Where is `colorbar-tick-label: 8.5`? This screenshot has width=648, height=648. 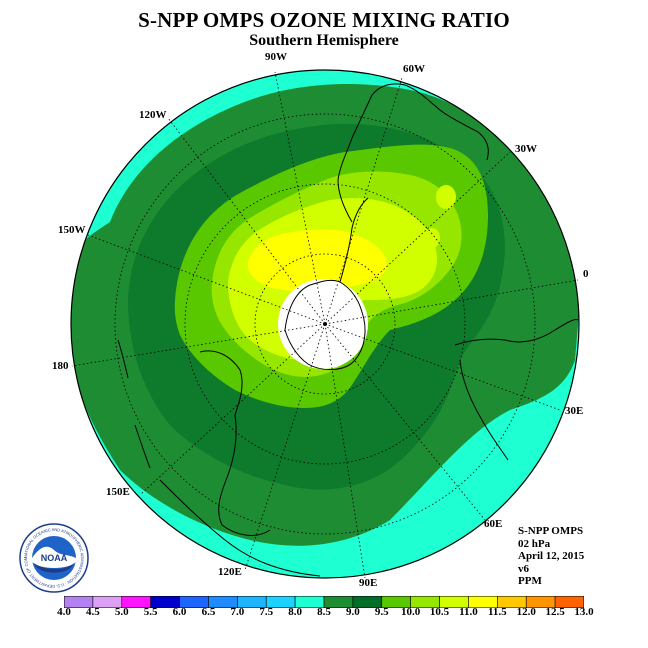
colorbar-tick-label: 8.5 is located at coordinates (324, 612).